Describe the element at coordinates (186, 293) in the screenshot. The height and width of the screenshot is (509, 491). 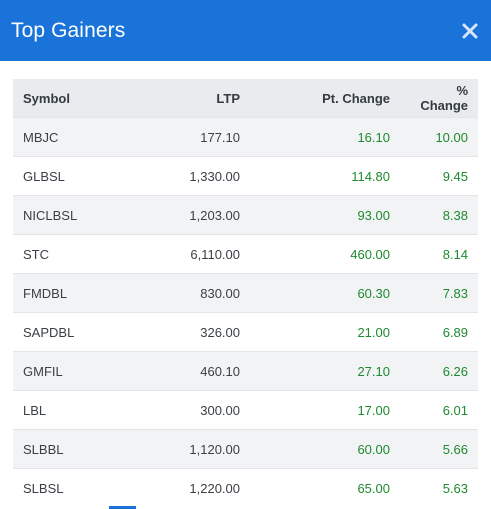
I see `ltp-cell: 830.00` at that location.